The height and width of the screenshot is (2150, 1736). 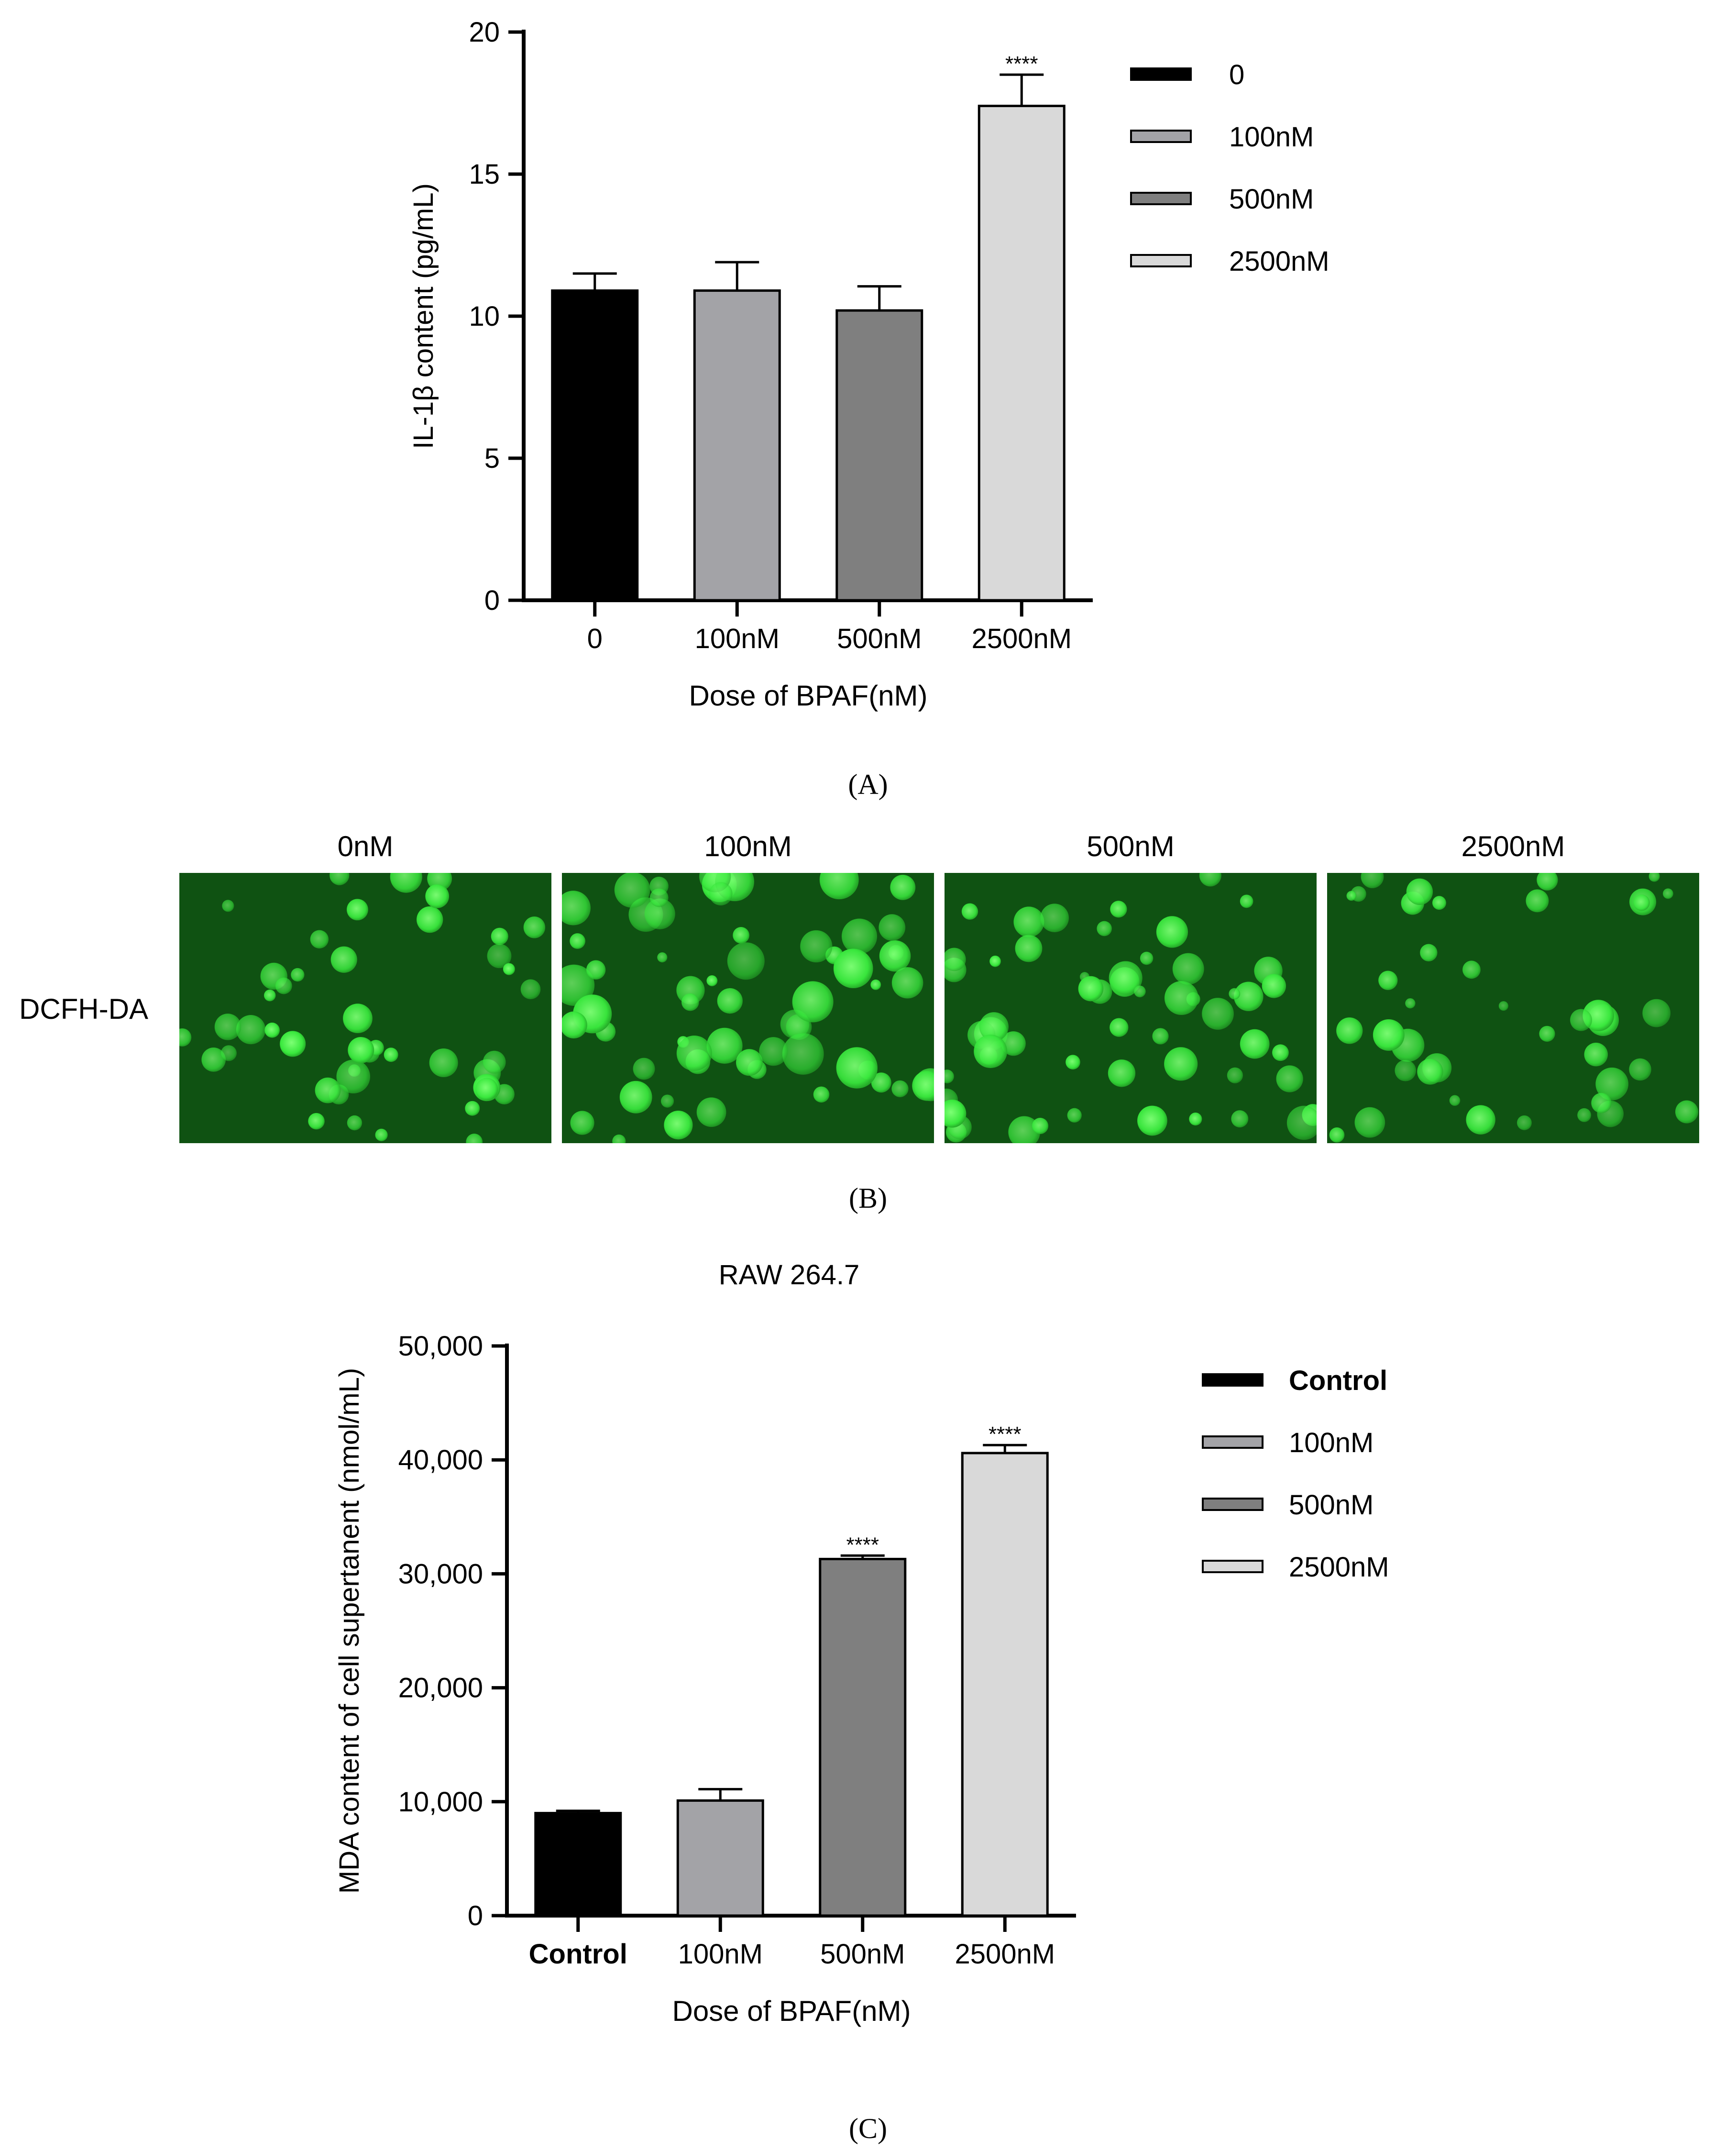 I want to click on panel-b: 0nM 100nM 500nM 2500nM DCFH-DA, so click(x=859, y=986).